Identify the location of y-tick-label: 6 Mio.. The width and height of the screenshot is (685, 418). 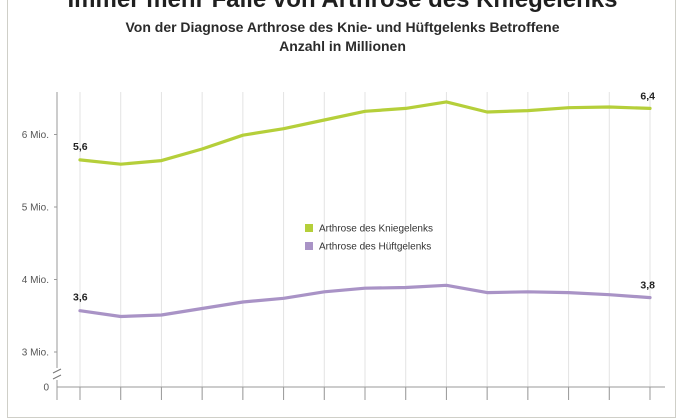
(35, 135).